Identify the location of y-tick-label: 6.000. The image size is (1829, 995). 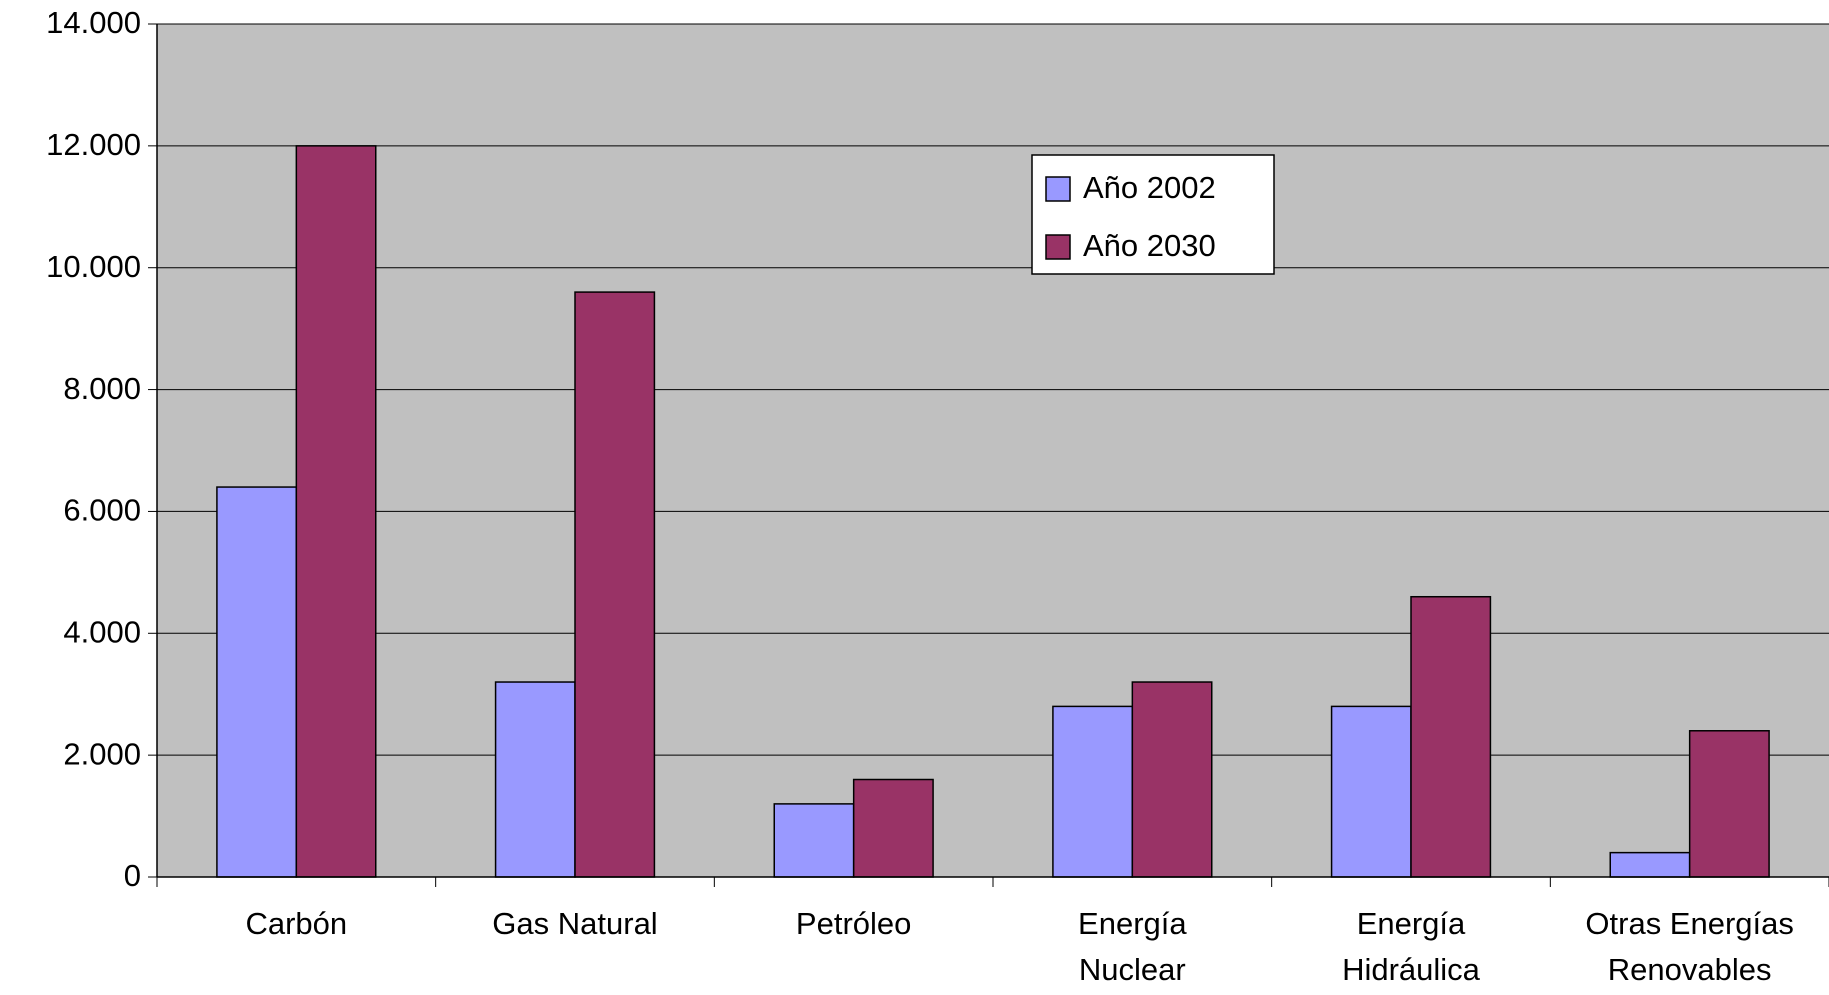
(102, 510).